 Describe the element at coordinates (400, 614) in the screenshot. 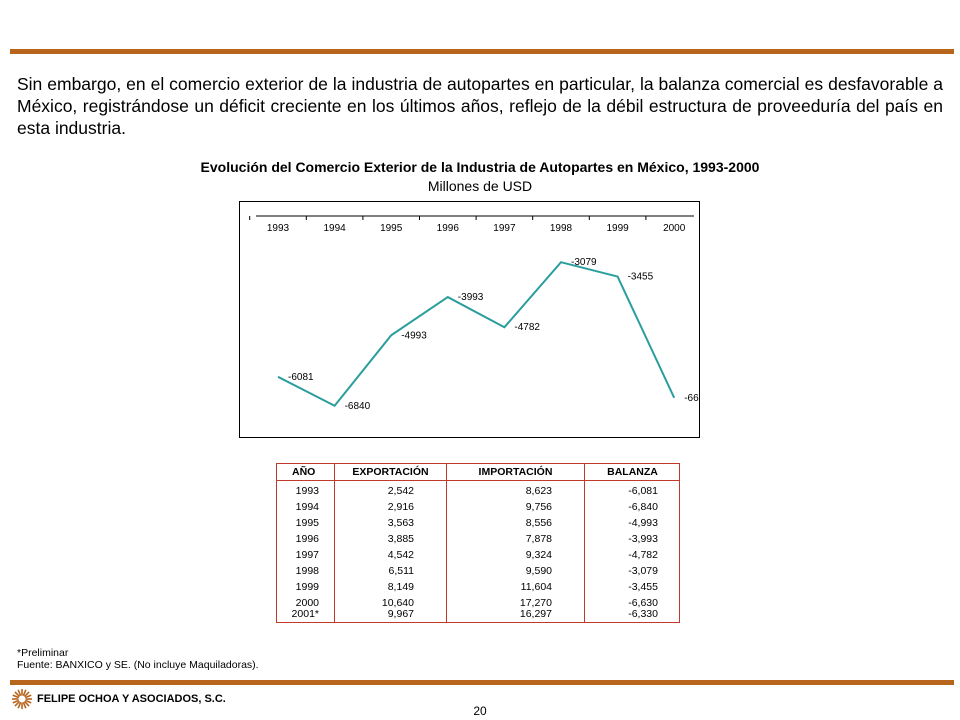

I see `table-cell: 9,967` at that location.